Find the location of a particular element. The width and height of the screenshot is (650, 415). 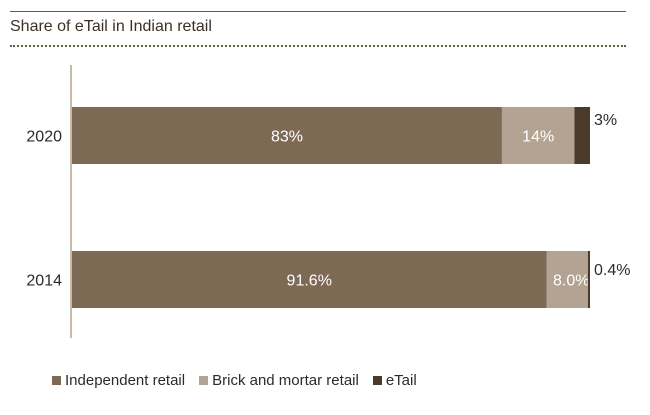

legend-item-independent-retail: Independent retail is located at coordinates (118, 380).